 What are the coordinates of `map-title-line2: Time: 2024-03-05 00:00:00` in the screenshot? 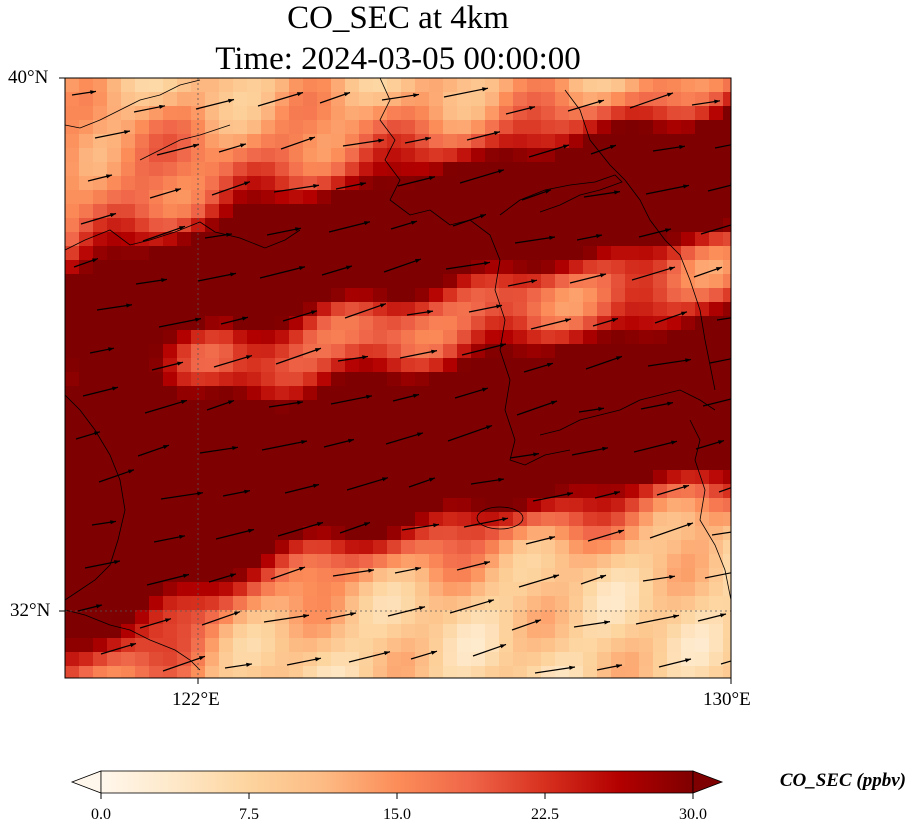 It's located at (398, 59).